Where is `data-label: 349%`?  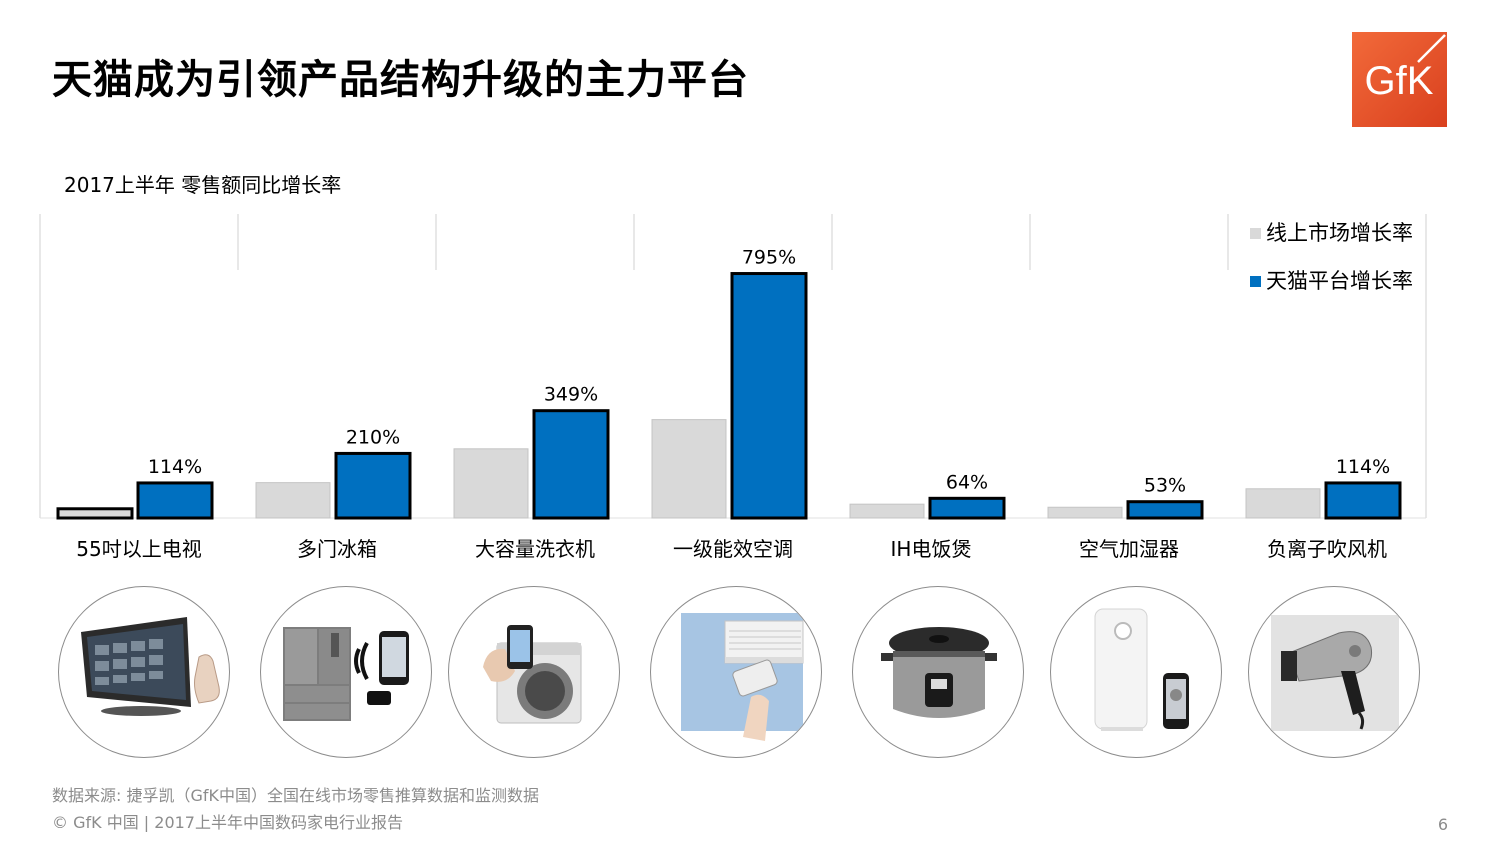 data-label: 349% is located at coordinates (571, 395).